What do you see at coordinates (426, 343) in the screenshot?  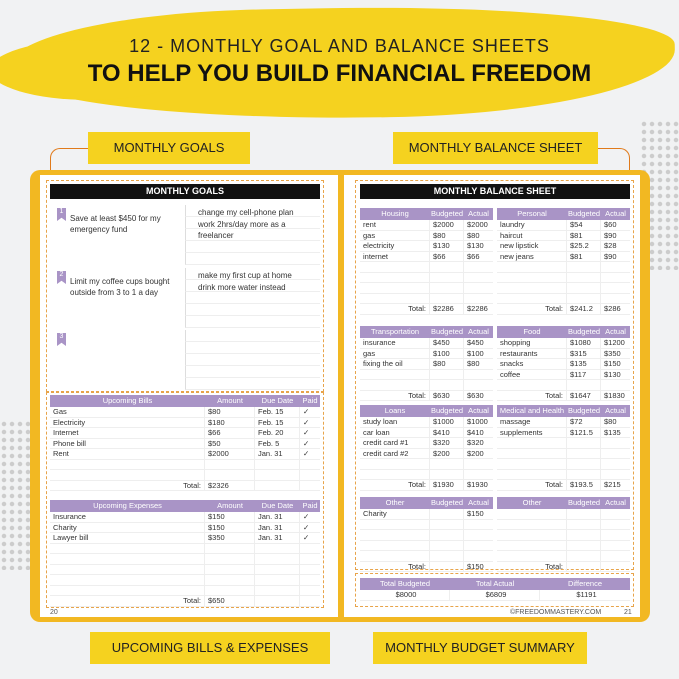 I see `table-row: insurance $450 $450` at bounding box center [426, 343].